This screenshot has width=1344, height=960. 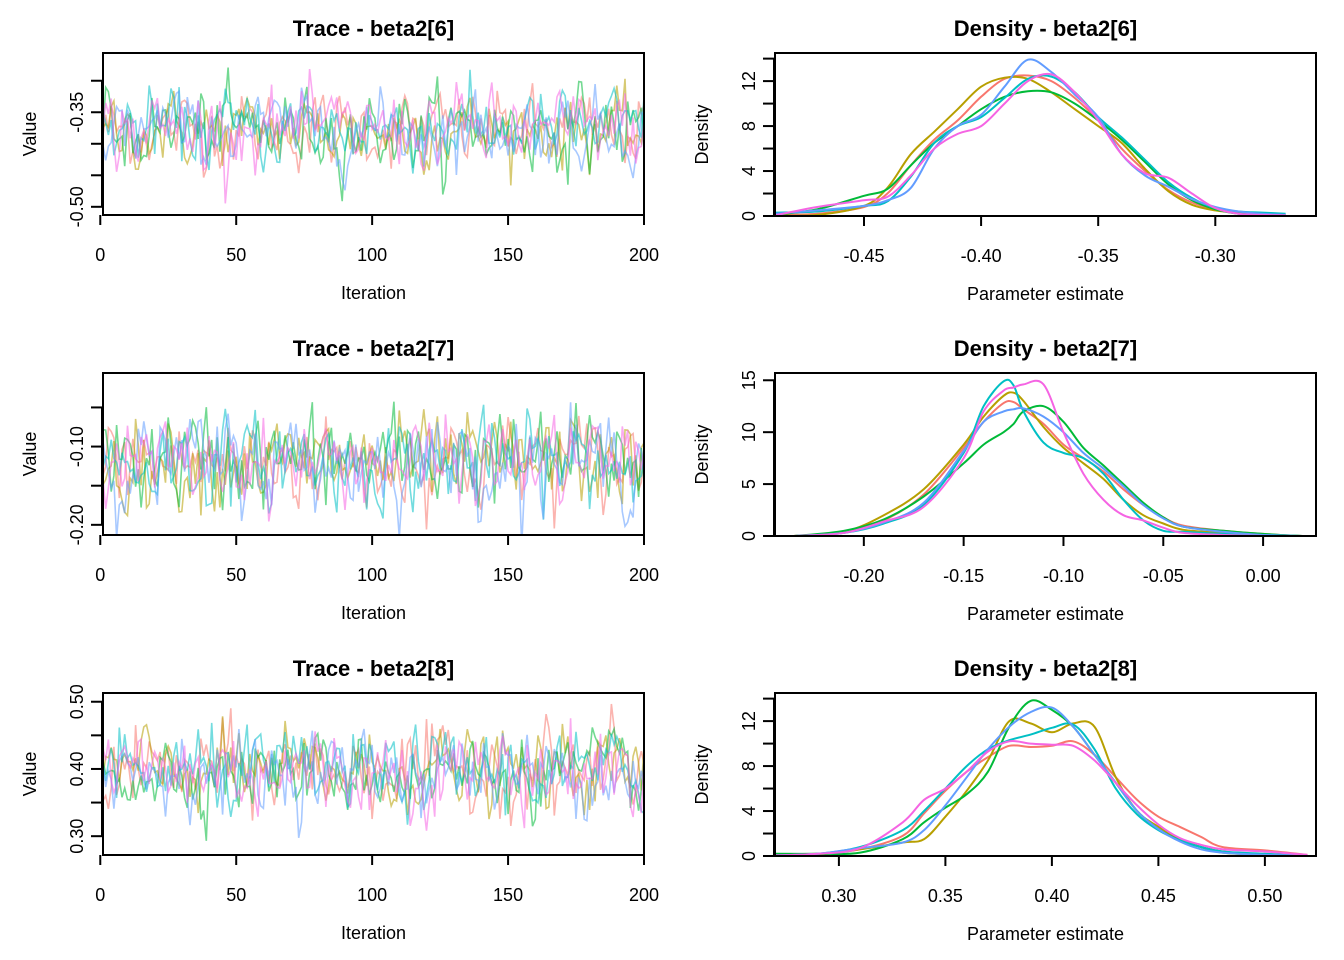 I want to click on y-tick-label: 10, so click(x=749, y=432).